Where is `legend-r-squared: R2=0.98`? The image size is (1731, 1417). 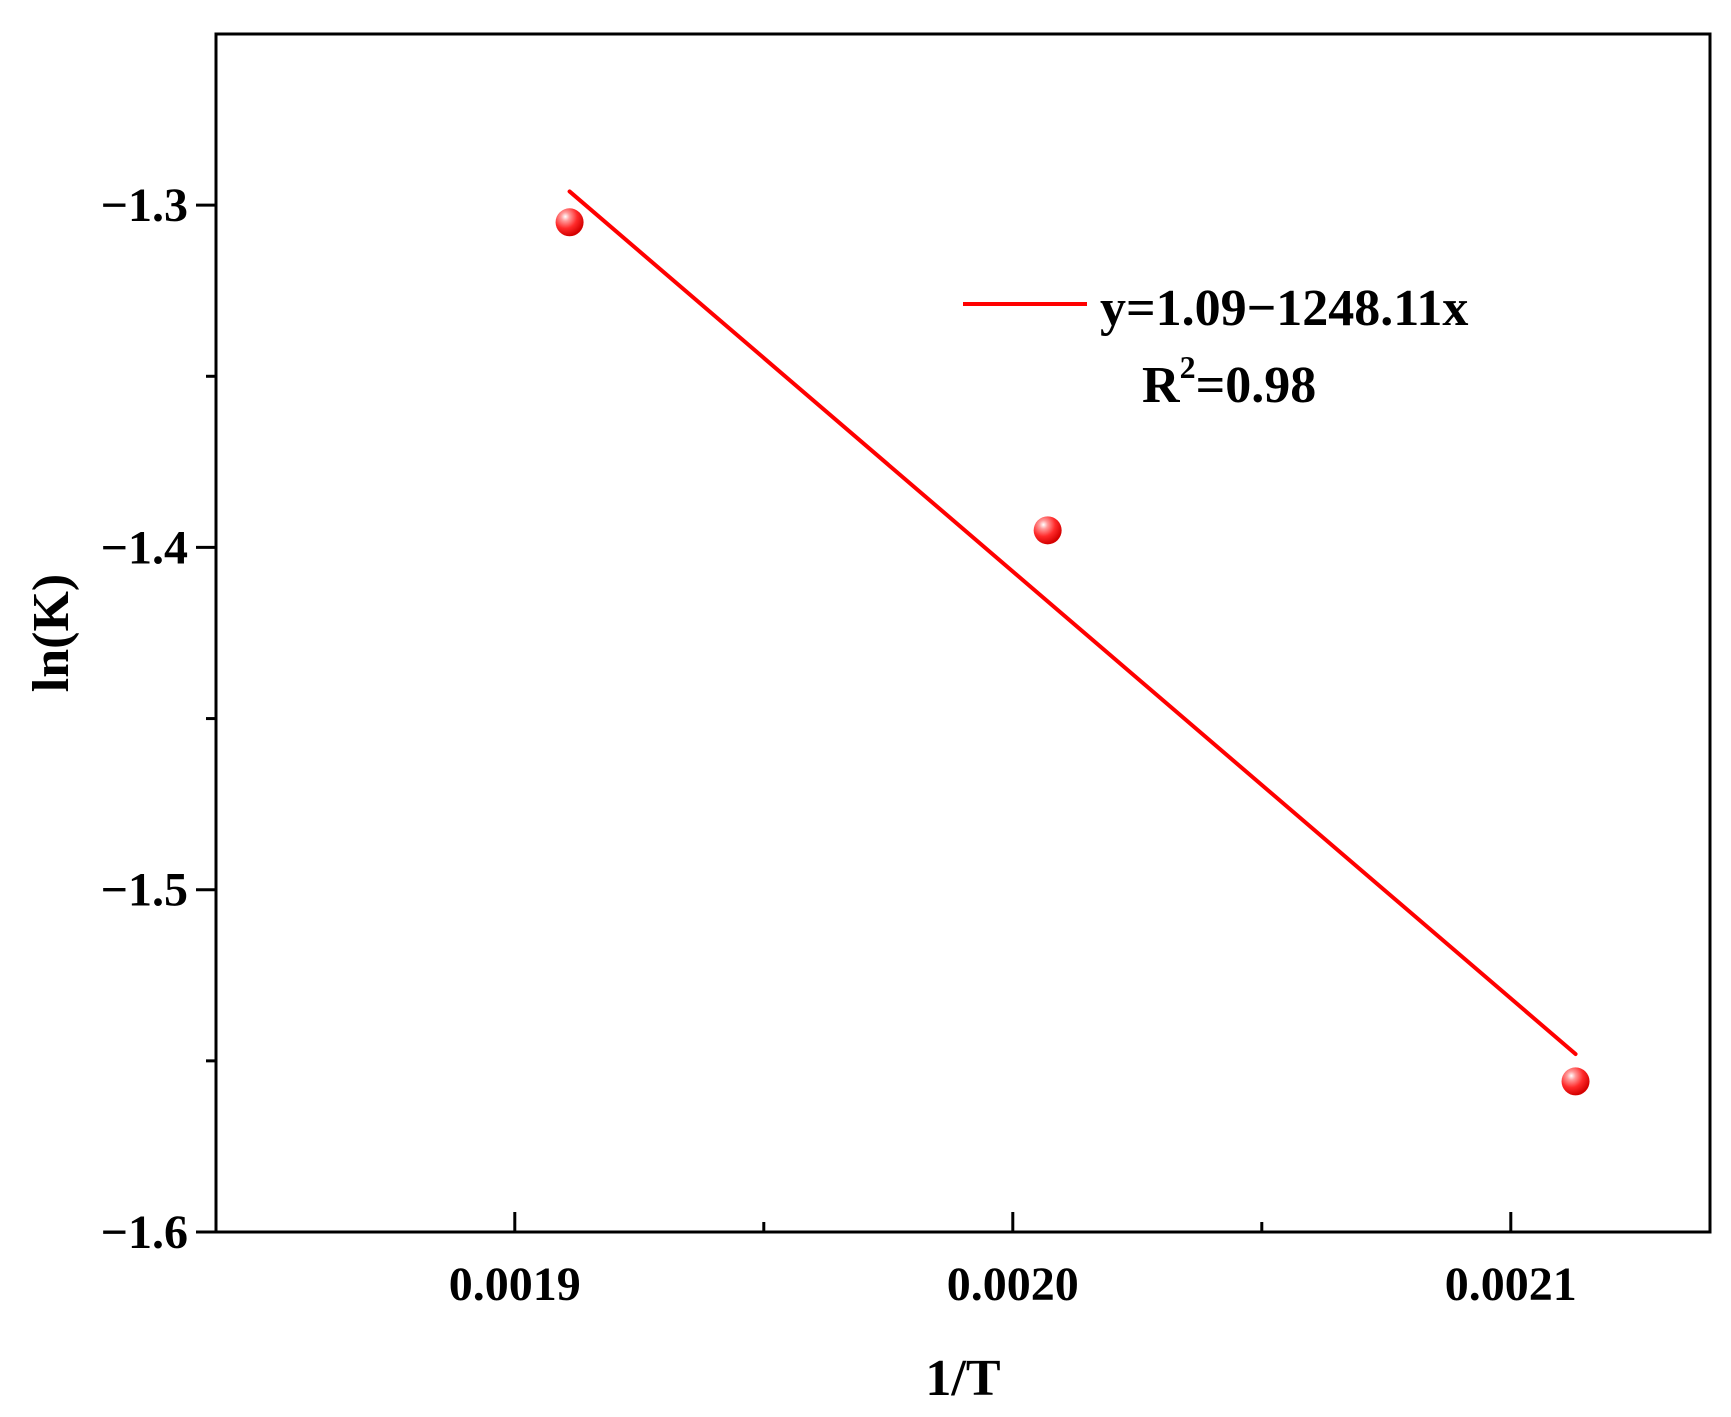
legend-r-squared: R2=0.98 is located at coordinates (1229, 381).